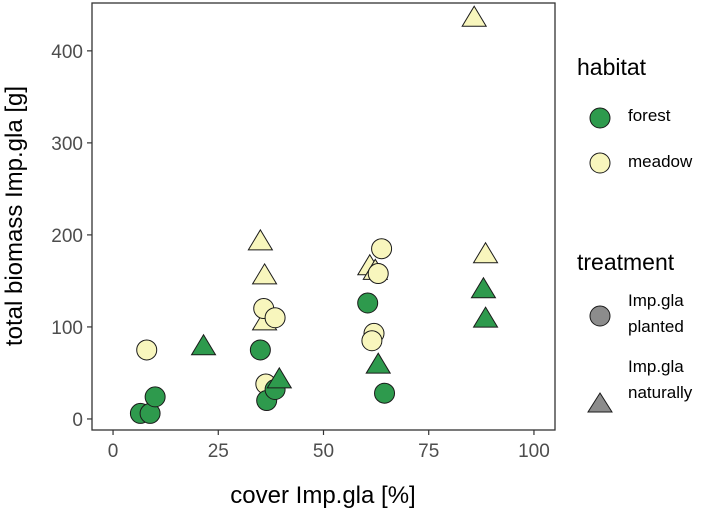 This screenshot has width=709, height=513. I want to click on legend-label-meadow: meadow, so click(660, 161).